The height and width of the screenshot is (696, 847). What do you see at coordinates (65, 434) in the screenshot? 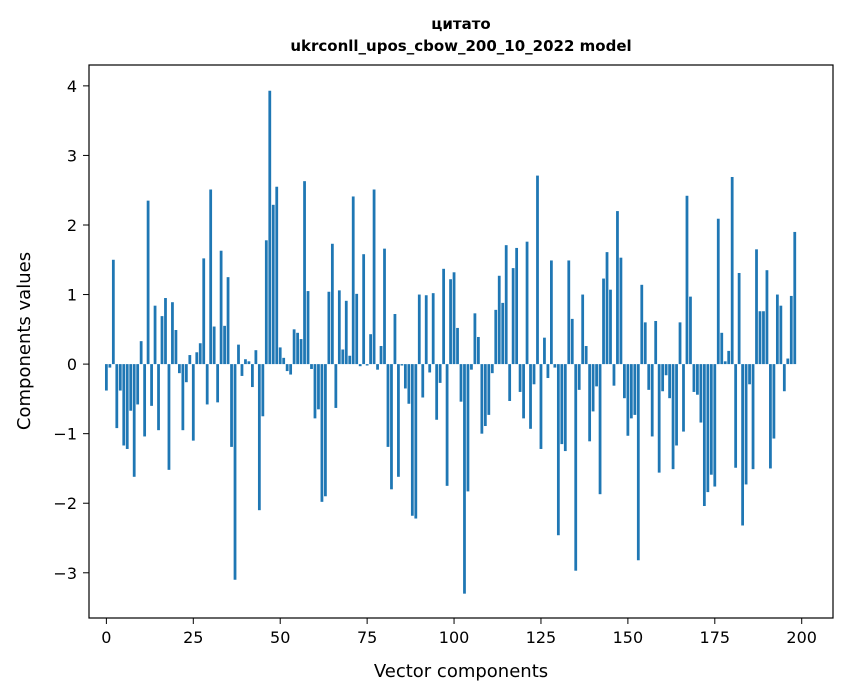
I see `y-tick-label: −1` at bounding box center [65, 434].